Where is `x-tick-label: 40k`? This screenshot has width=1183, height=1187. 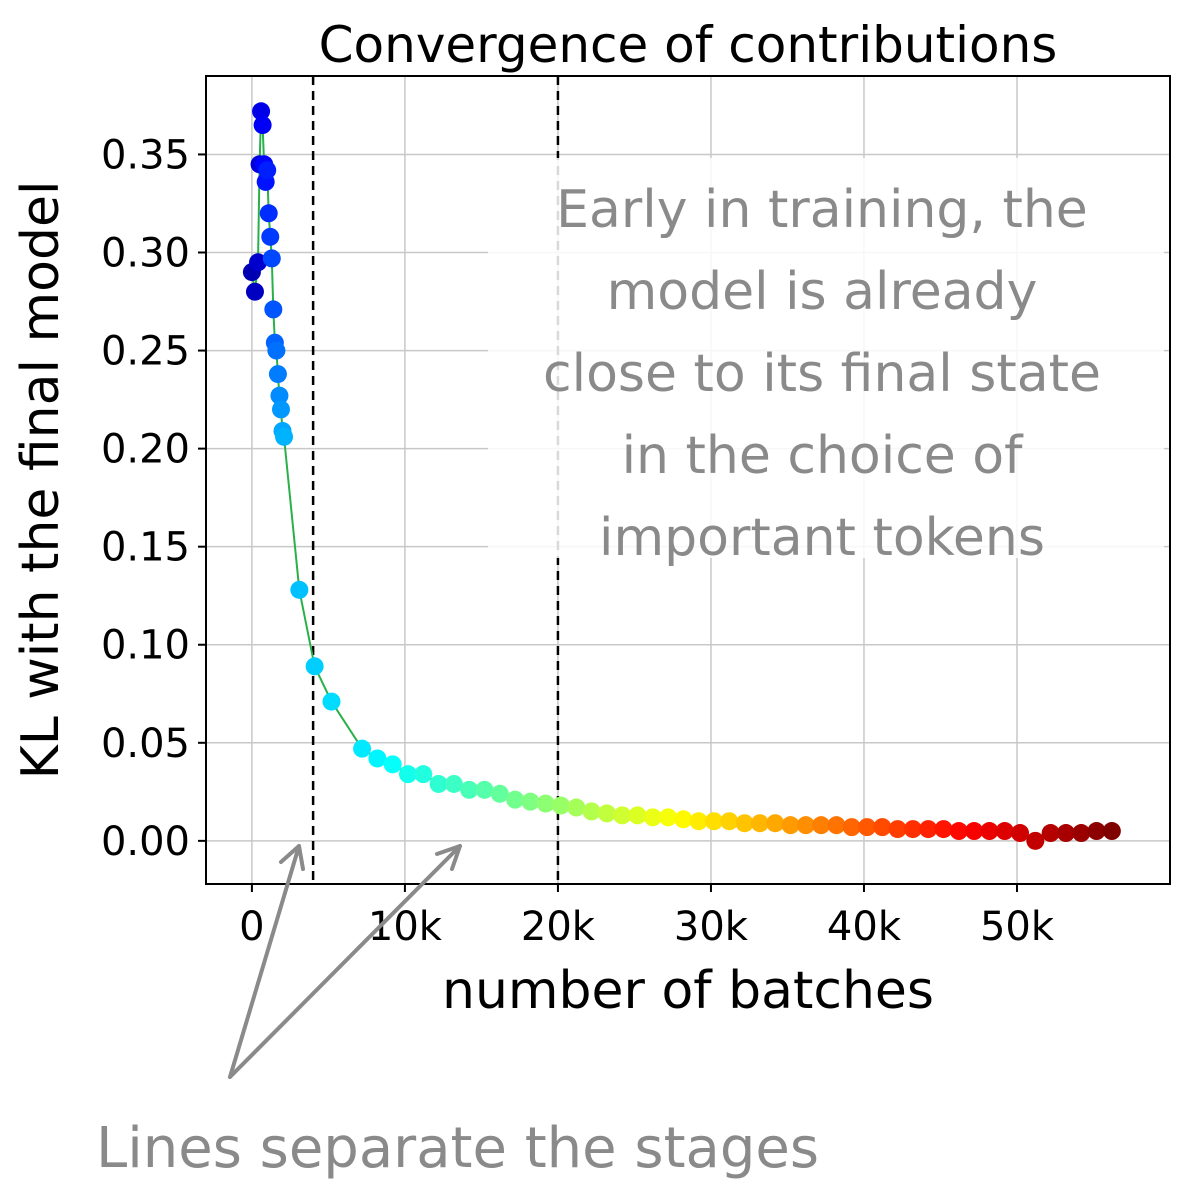
x-tick-label: 40k is located at coordinates (864, 927).